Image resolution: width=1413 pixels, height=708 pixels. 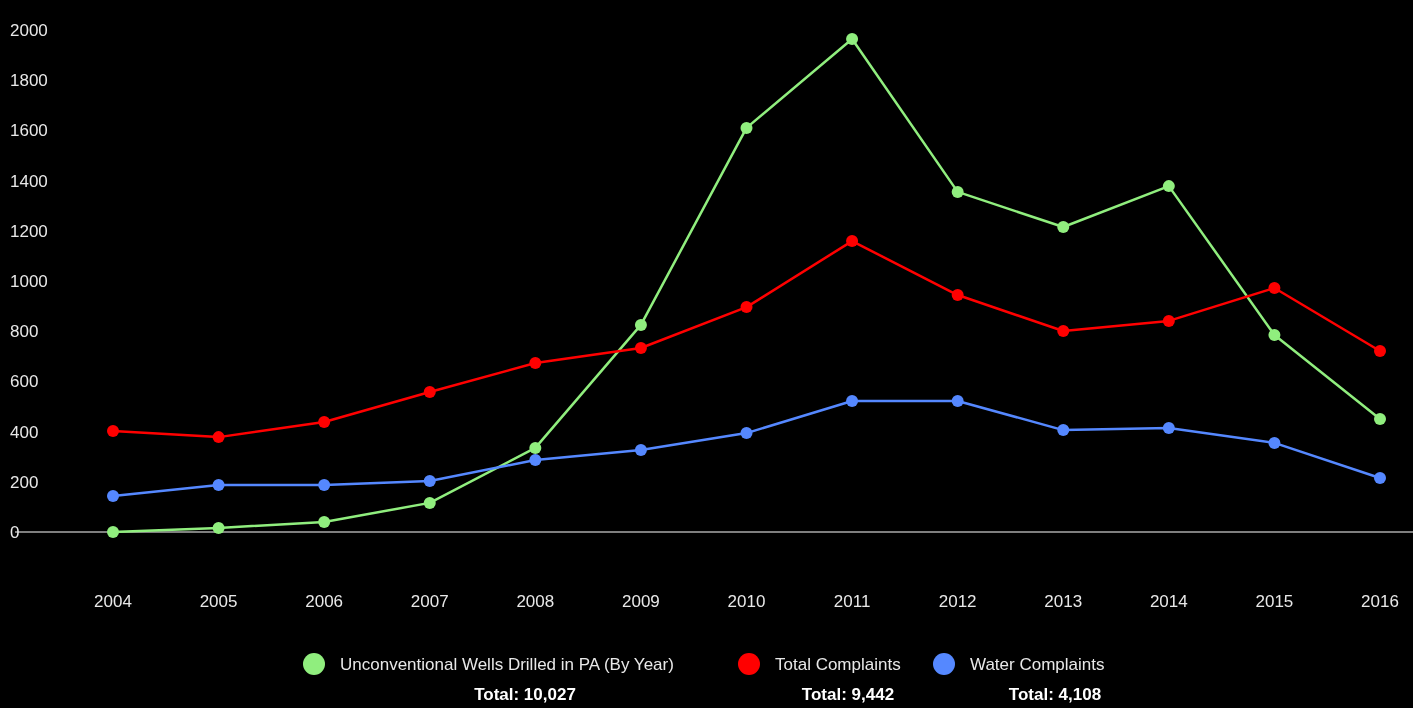 What do you see at coordinates (1055, 694) in the screenshot?
I see `text: Total: 4,108` at bounding box center [1055, 694].